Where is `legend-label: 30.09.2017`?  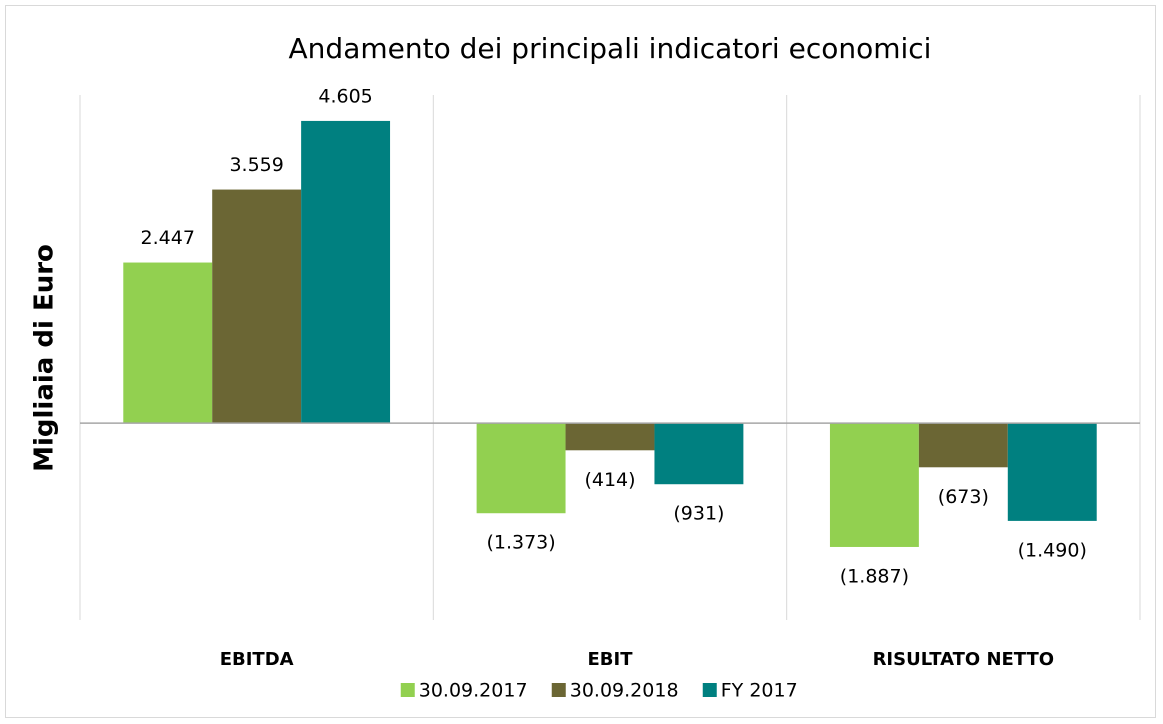 legend-label: 30.09.2017 is located at coordinates (473, 691).